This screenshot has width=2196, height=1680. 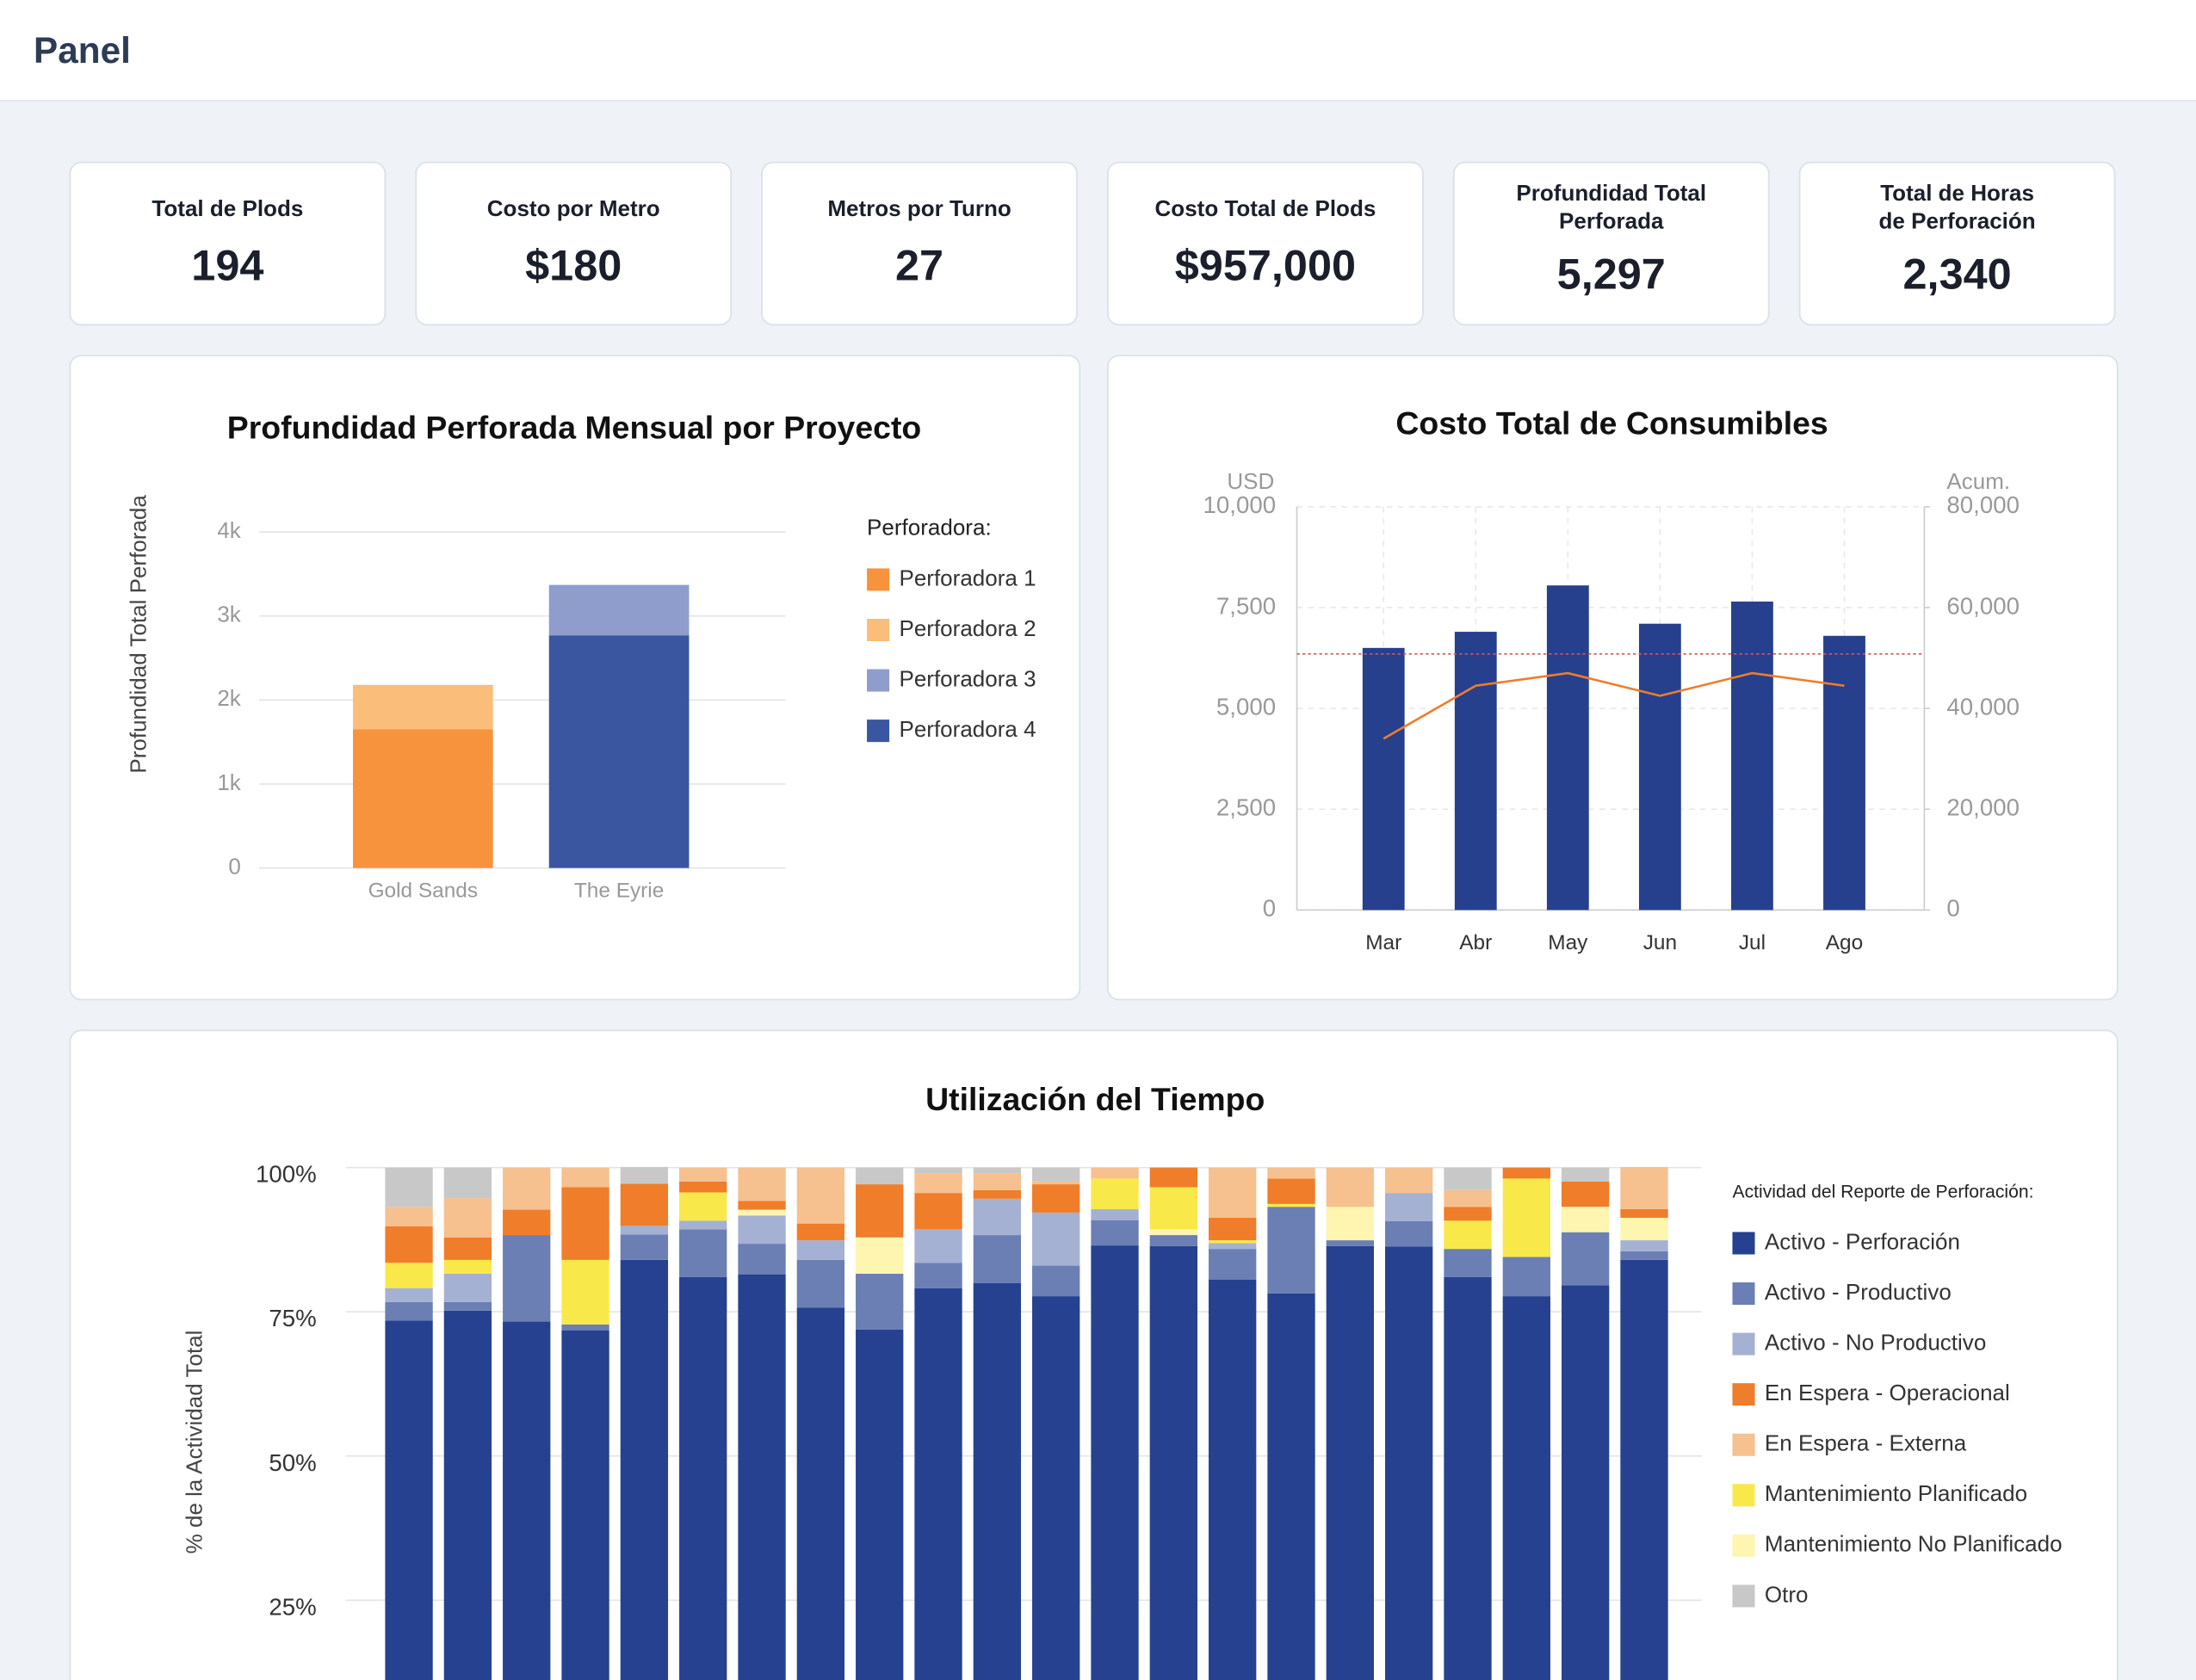 I want to click on x-tick-label: The Eyrie, so click(x=619, y=891).